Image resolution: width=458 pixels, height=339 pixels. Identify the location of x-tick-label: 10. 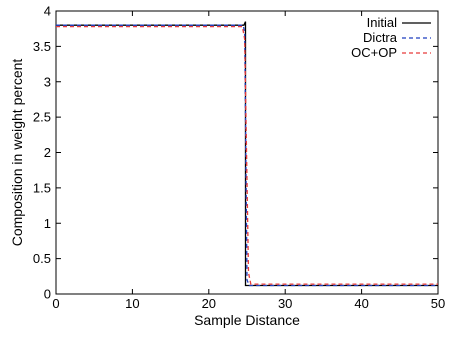
(132, 303).